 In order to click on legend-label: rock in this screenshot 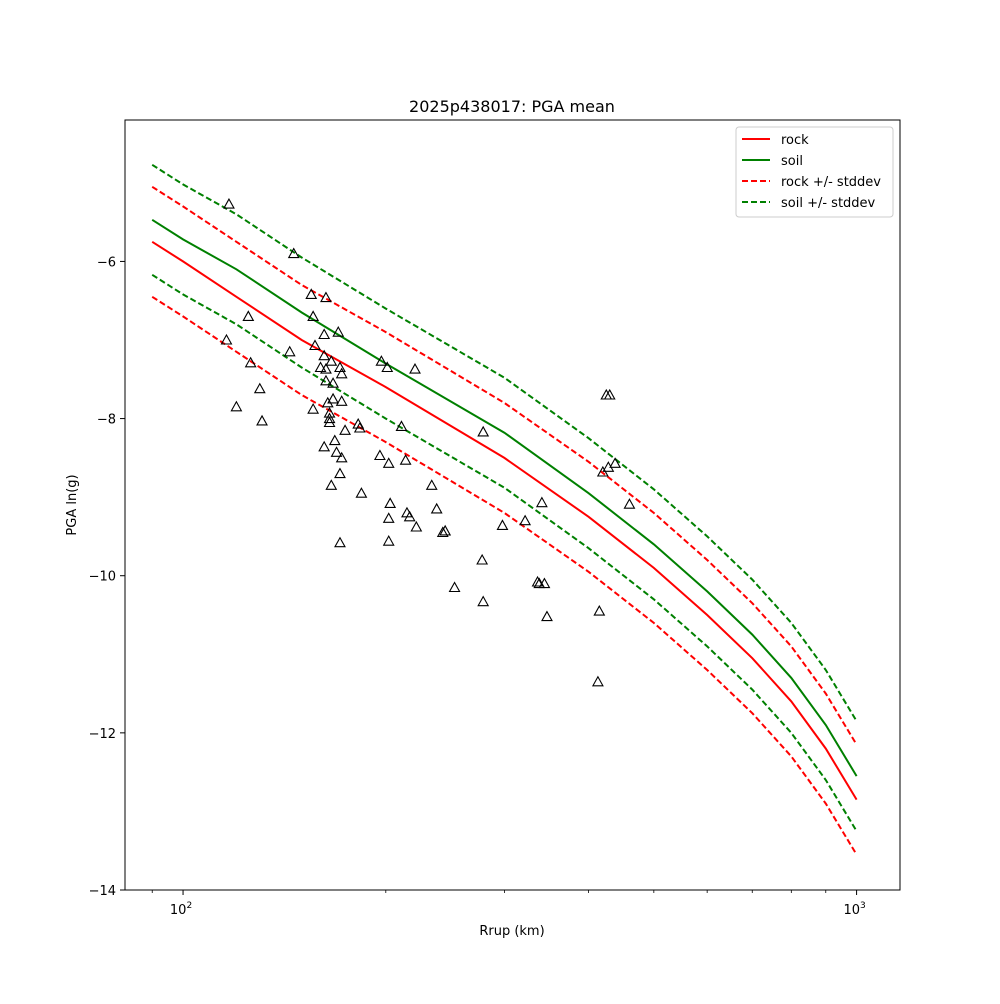, I will do `click(795, 140)`.